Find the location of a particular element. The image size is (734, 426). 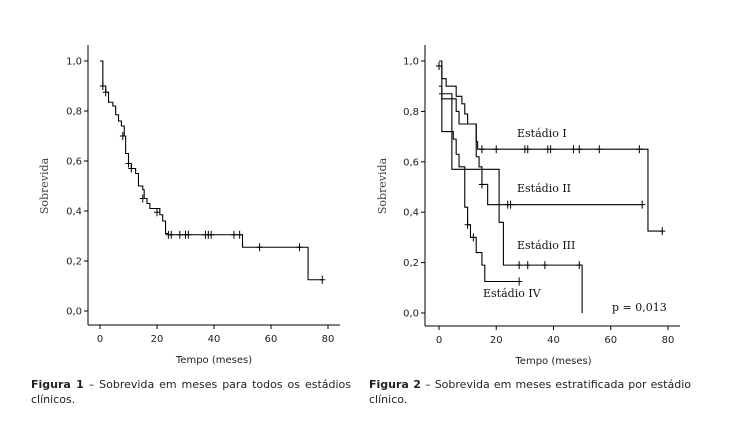

series-label: Estádio III is located at coordinates (546, 245).